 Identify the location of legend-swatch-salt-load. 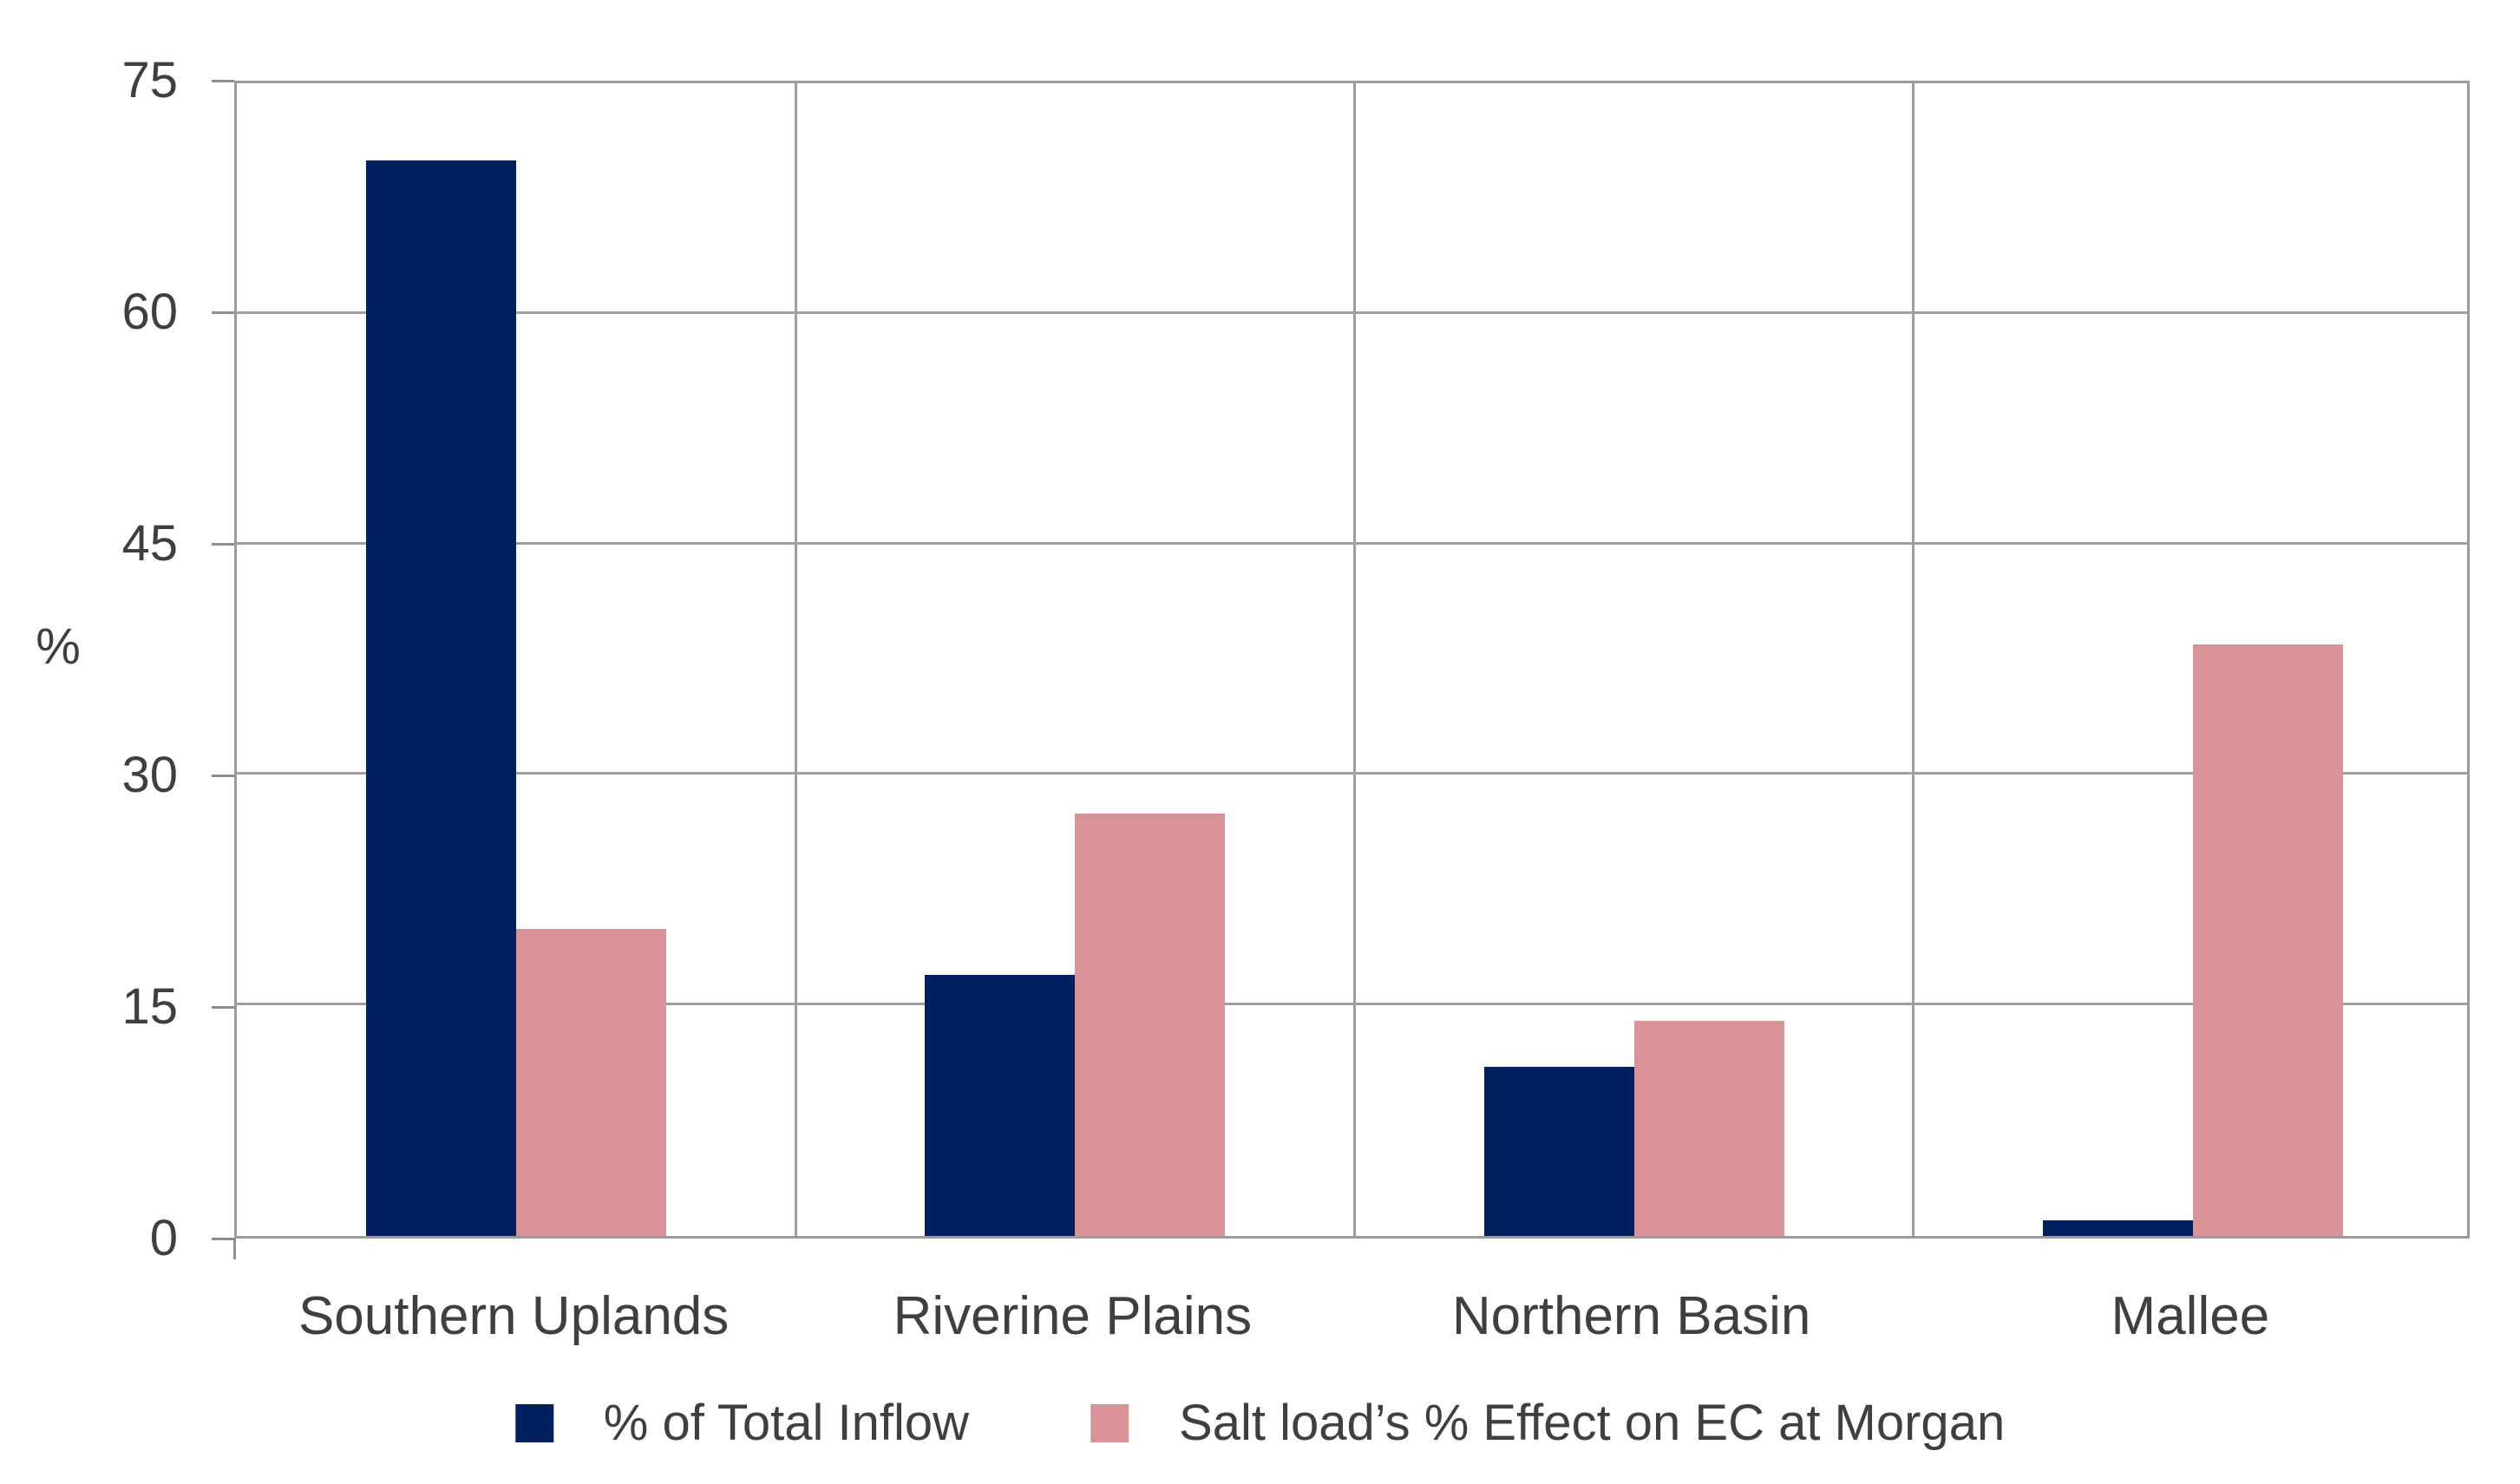
(1109, 1423).